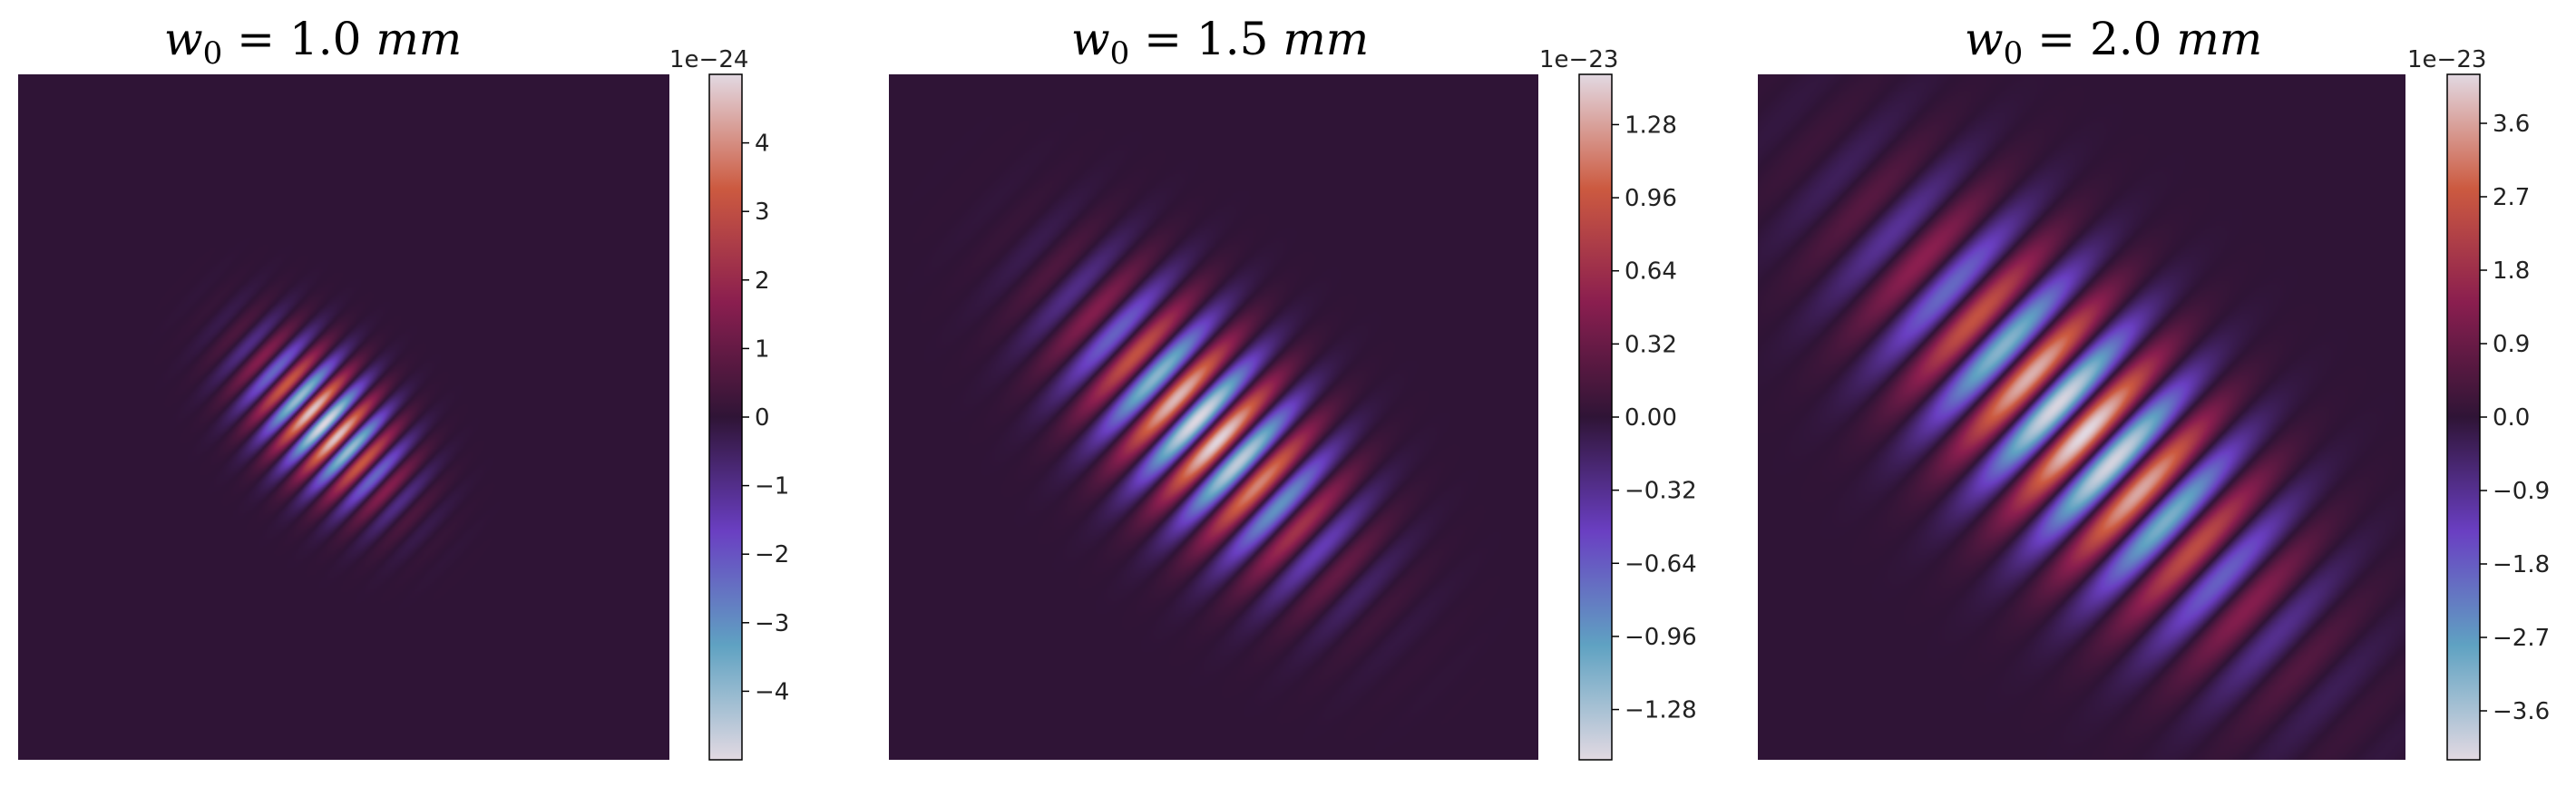 The height and width of the screenshot is (787, 2576). I want to click on colorbar-tick-label: 4, so click(762, 144).